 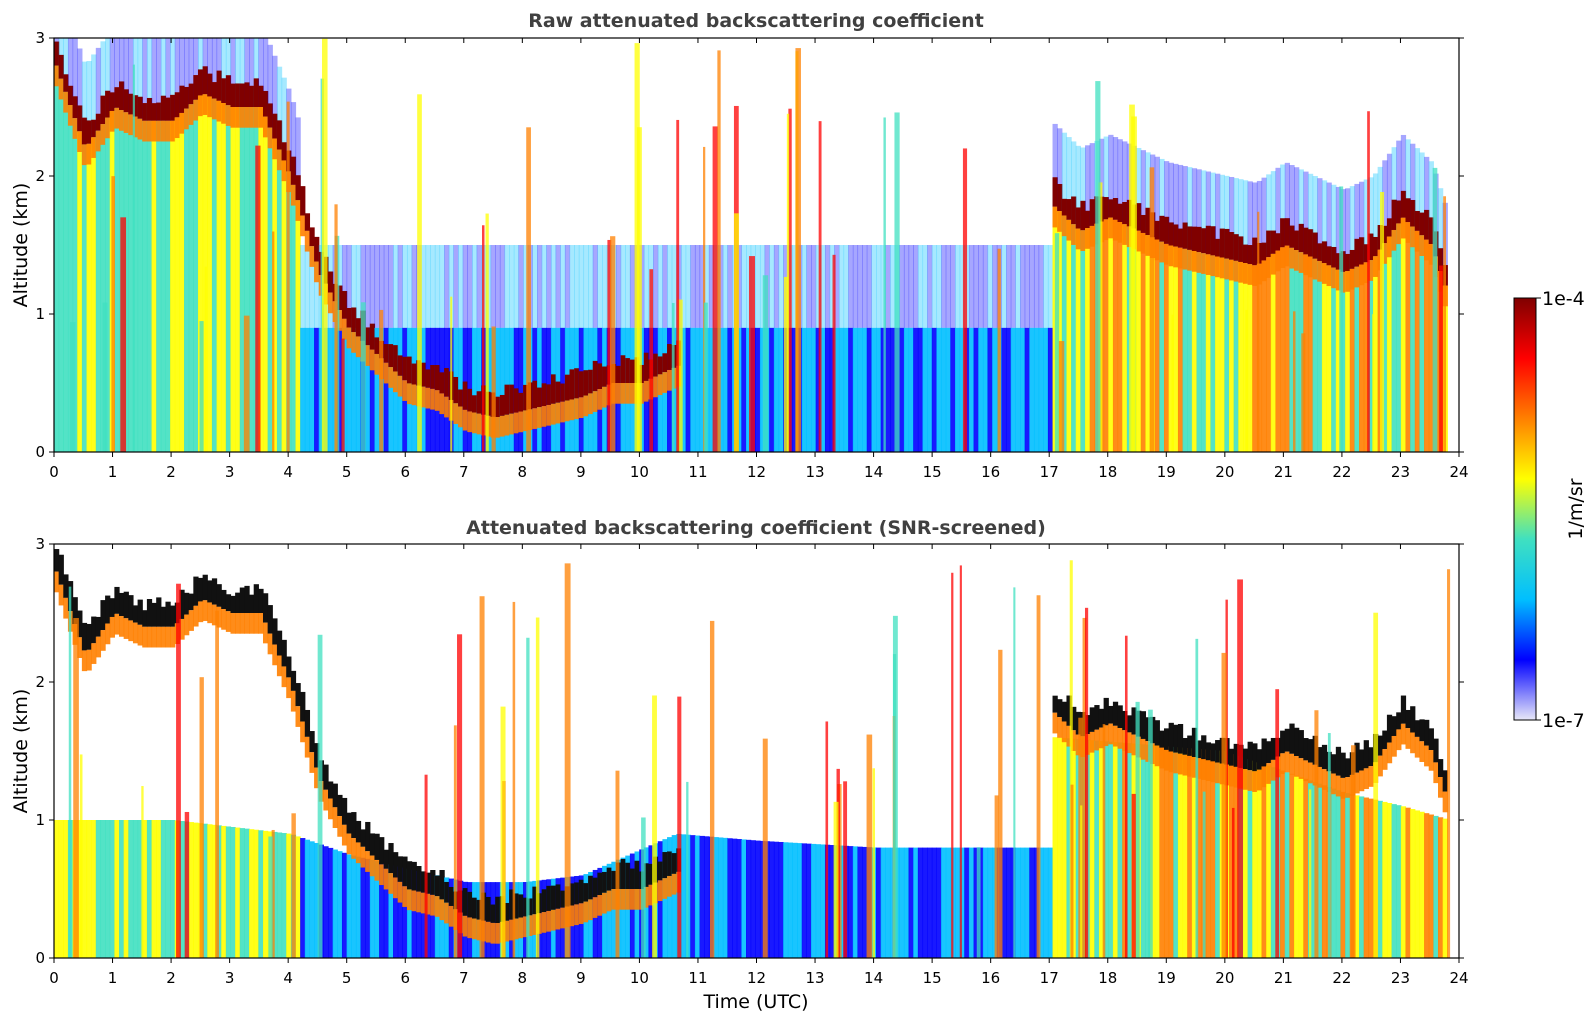 I want to click on colorbar-label: 1/m/sr, so click(x=1576, y=508).